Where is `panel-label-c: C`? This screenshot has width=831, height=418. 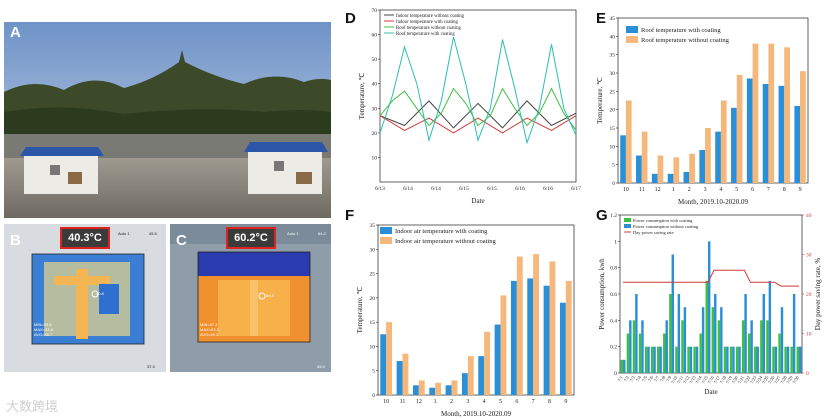
panel-label-c: C is located at coordinates (181, 240).